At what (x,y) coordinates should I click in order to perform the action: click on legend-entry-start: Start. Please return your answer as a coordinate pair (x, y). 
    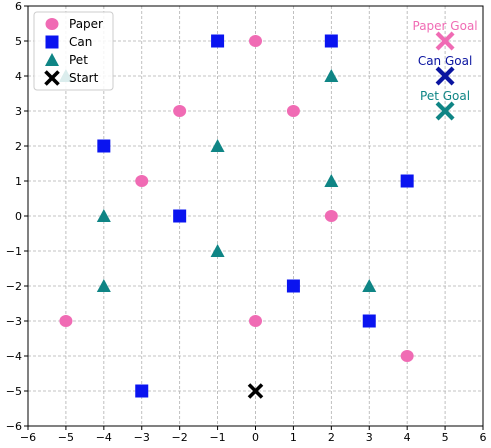
    Looking at the image, I should click on (71, 78).